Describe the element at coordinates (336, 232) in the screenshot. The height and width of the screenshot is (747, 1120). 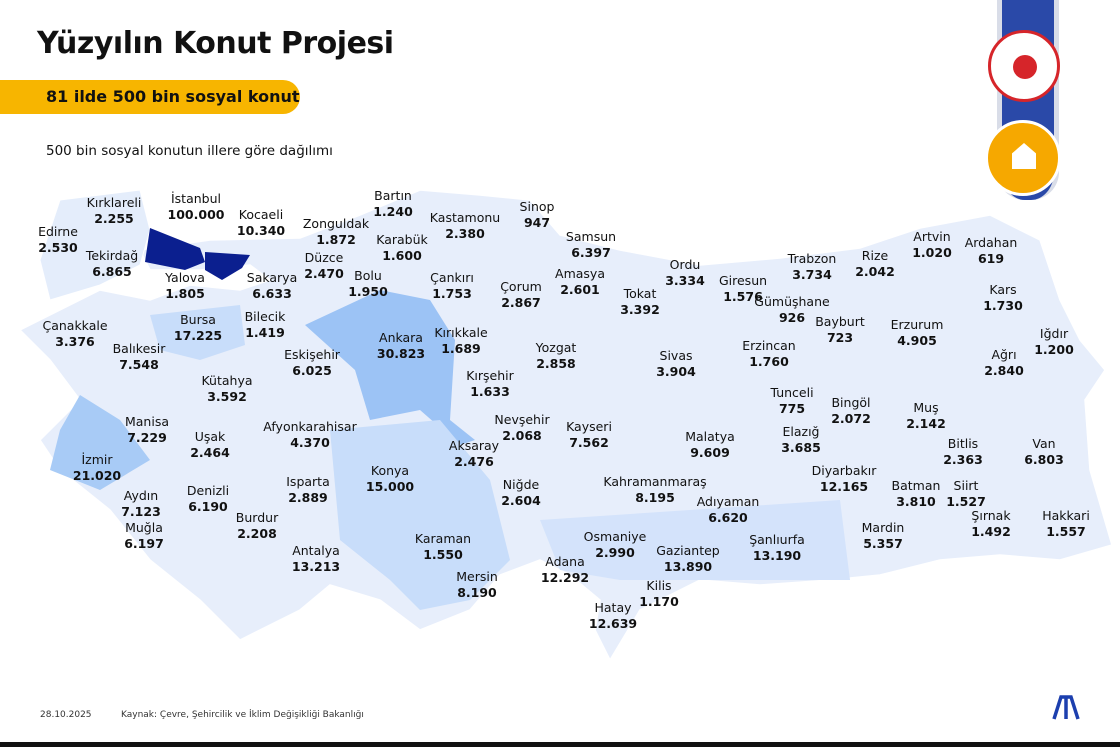
I see `province-label: Zonguldak 1.872` at that location.